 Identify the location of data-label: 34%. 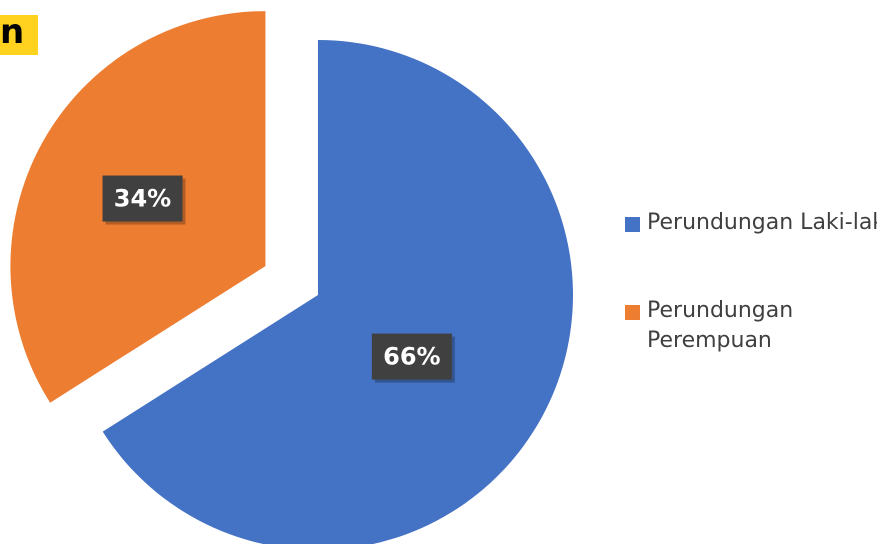
(142, 199).